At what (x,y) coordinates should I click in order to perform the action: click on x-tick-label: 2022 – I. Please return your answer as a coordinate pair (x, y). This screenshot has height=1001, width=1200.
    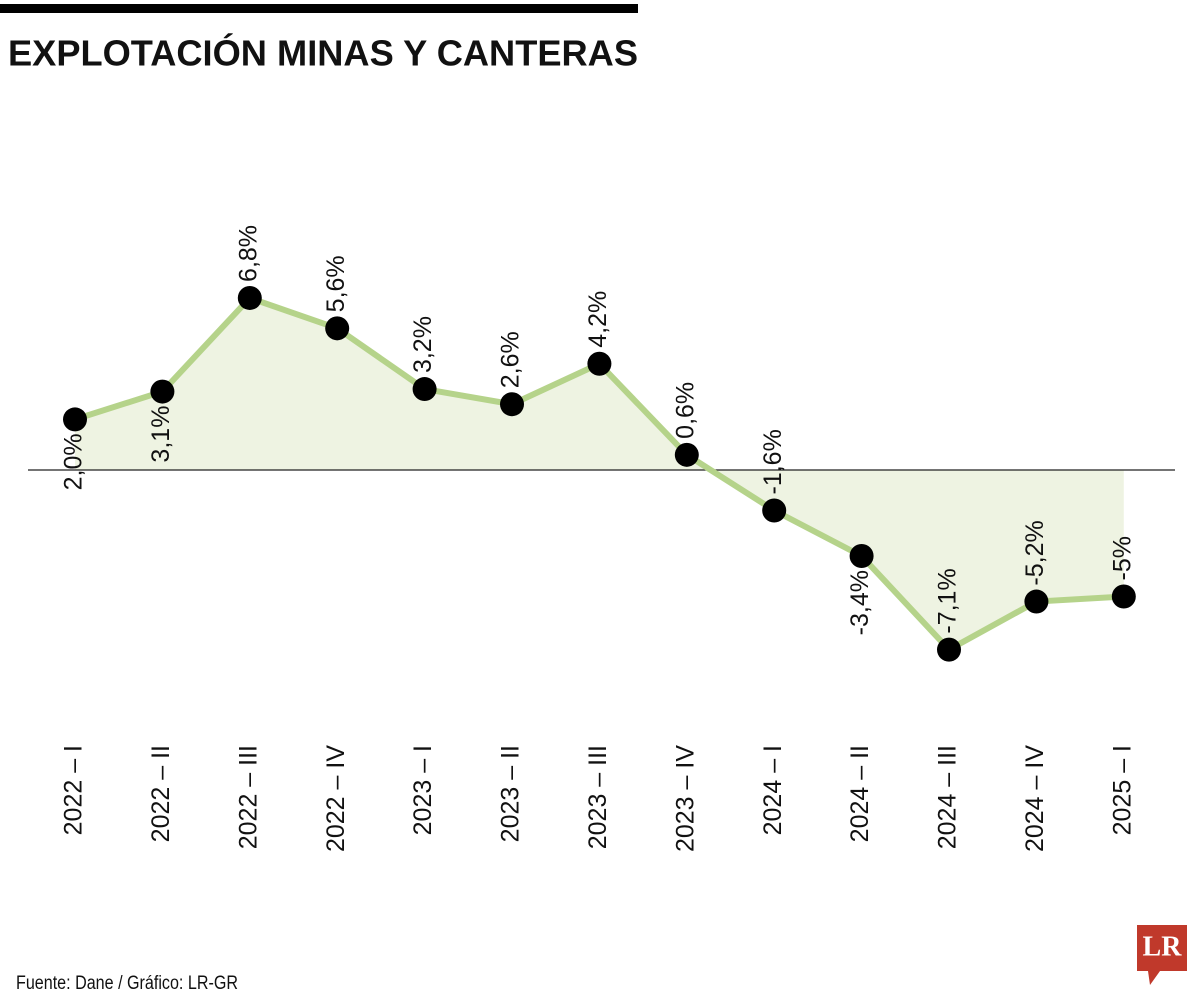
    Looking at the image, I should click on (74, 790).